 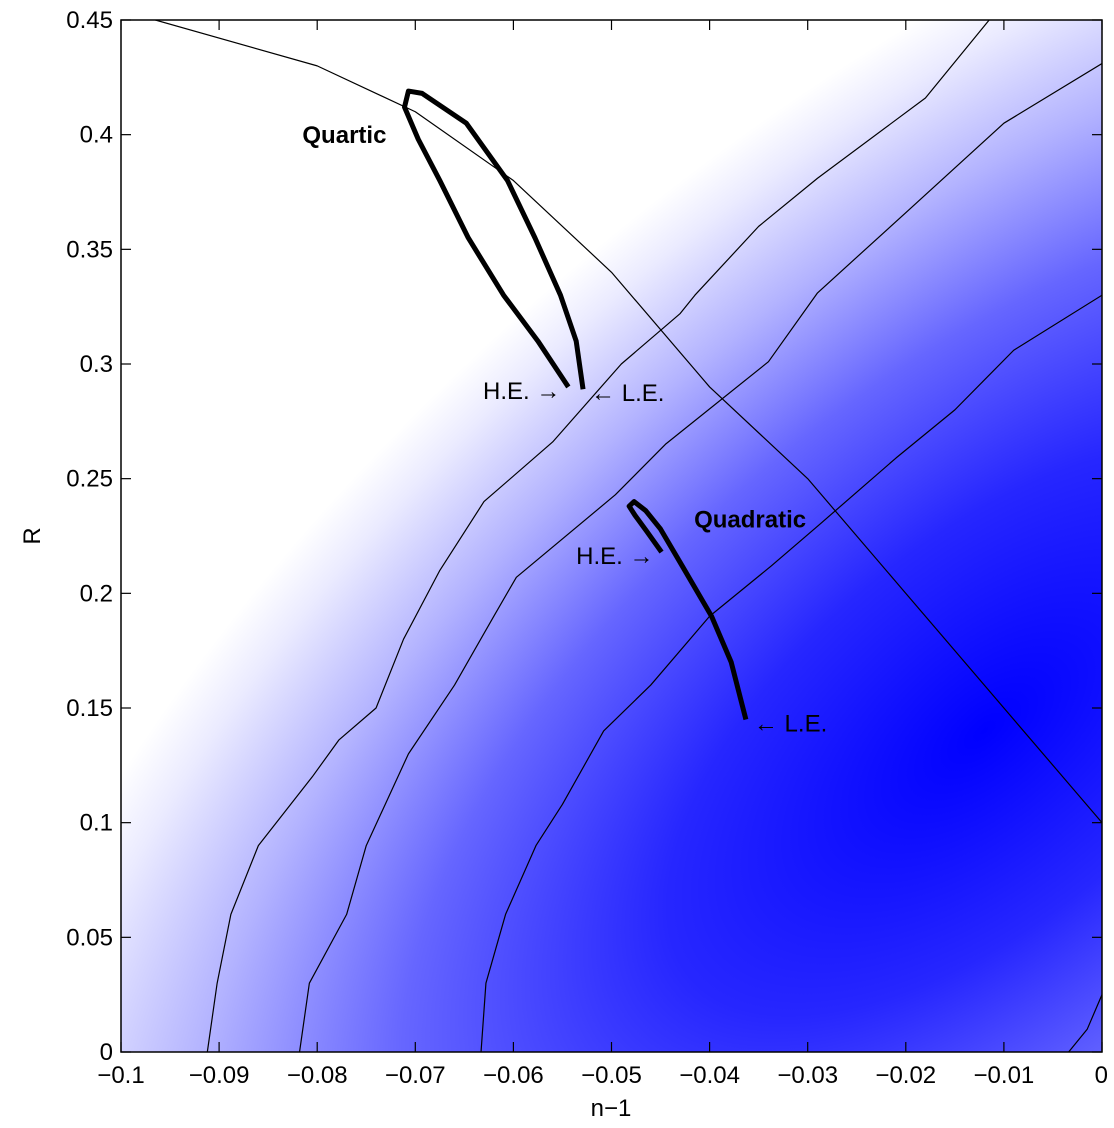 I want to click on x-tick-label: −0.04, so click(x=709, y=1075).